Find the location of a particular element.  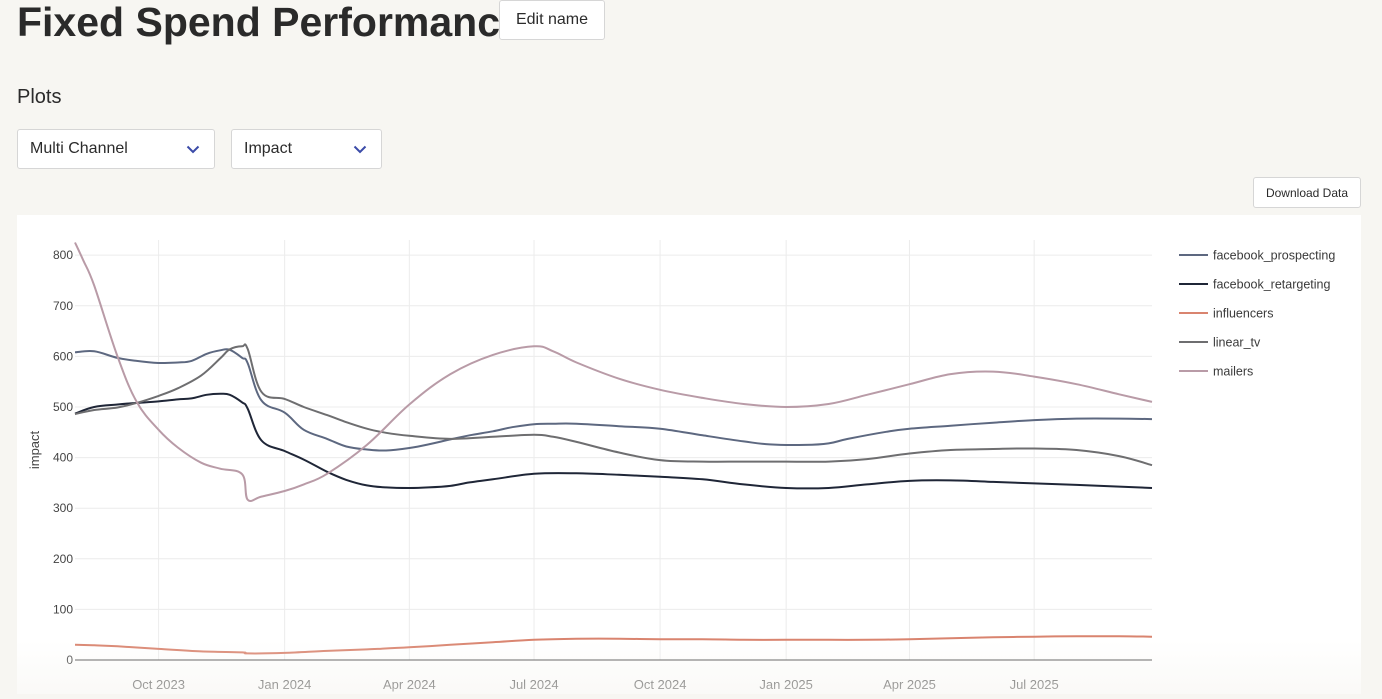

y-tick-label: 400 is located at coordinates (63, 458).